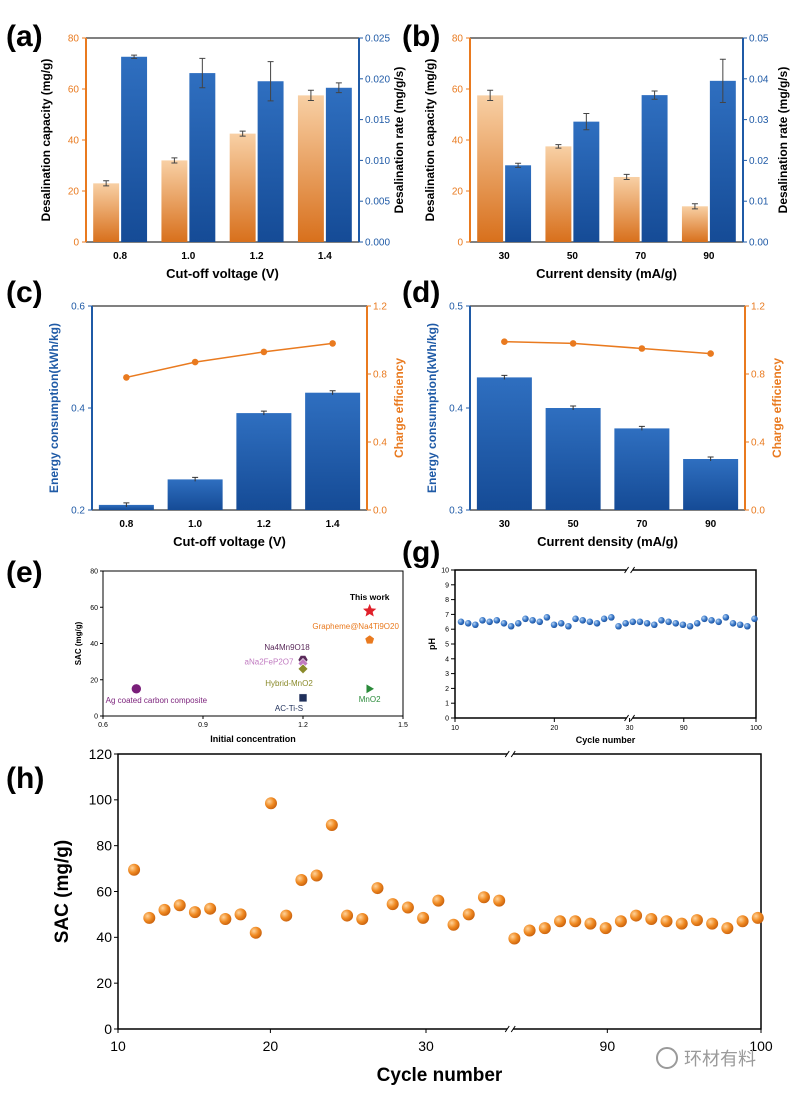 The width and height of the screenshot is (792, 1094). Describe the element at coordinates (25, 778) in the screenshot. I see `panel-h-label: (h)` at that location.